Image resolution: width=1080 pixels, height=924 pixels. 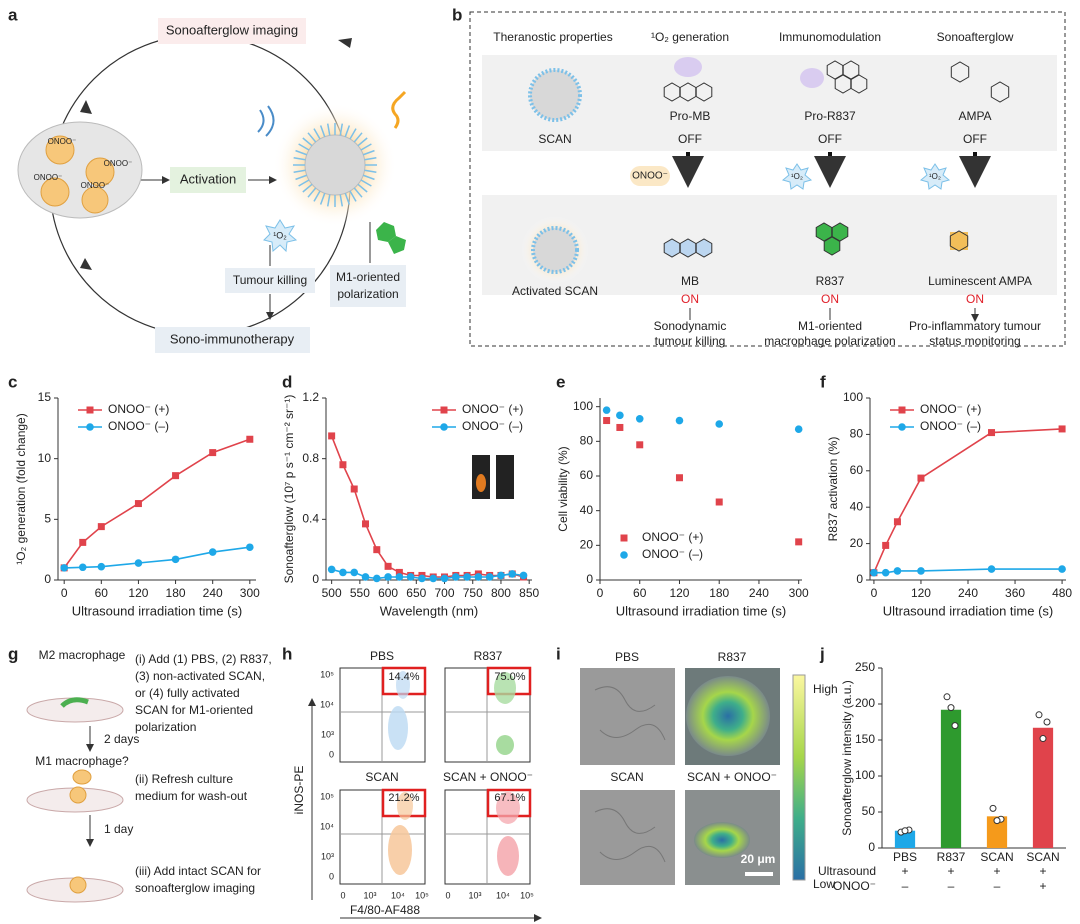 What do you see at coordinates (121, 739) in the screenshot?
I see `label: 2 days` at bounding box center [121, 739].